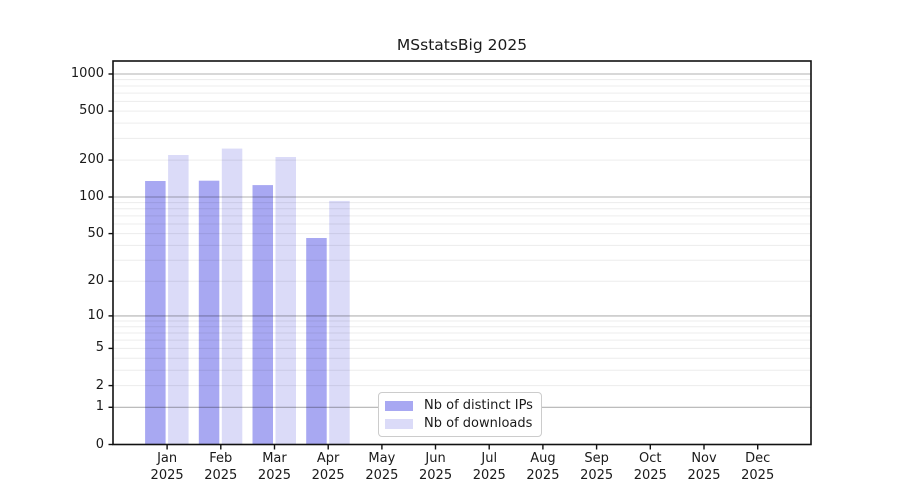 Image resolution: width=900 pixels, height=500 pixels. I want to click on bars-layer, so click(247, 296).